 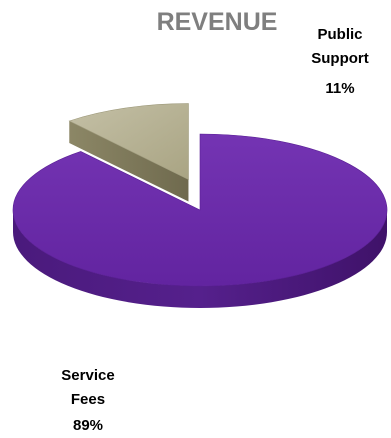 What do you see at coordinates (87, 387) in the screenshot?
I see `slice-label-service-fees: Service Fees` at bounding box center [87, 387].